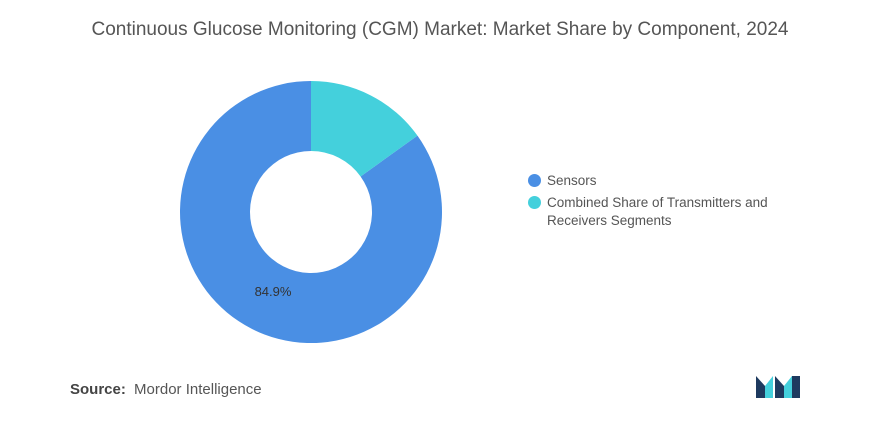 Image resolution: width=883 pixels, height=421 pixels. Describe the element at coordinates (198, 389) in the screenshot. I see `source-value: Mordor Intelligence` at that location.